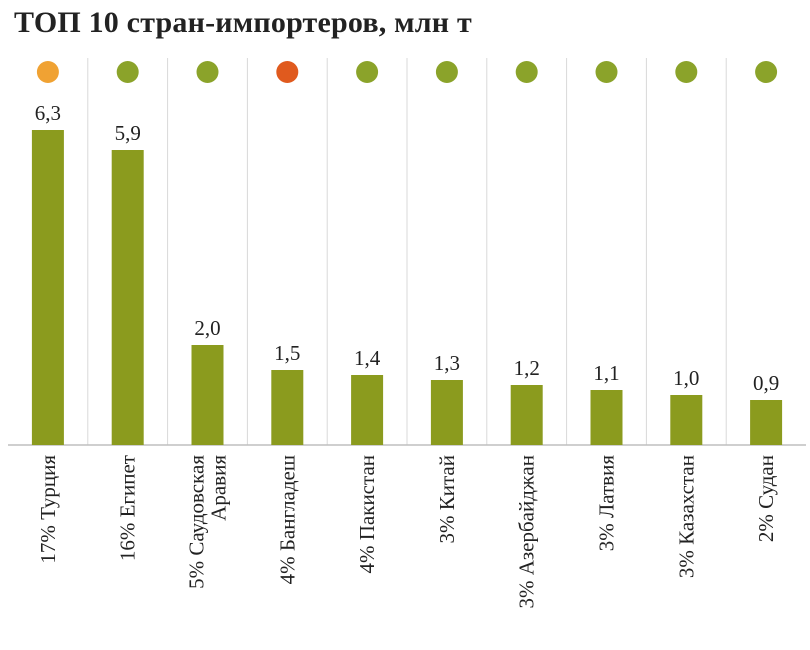 This screenshot has height=650, width=810. What do you see at coordinates (527, 368) in the screenshot?
I see `value-label: 1,2` at bounding box center [527, 368].